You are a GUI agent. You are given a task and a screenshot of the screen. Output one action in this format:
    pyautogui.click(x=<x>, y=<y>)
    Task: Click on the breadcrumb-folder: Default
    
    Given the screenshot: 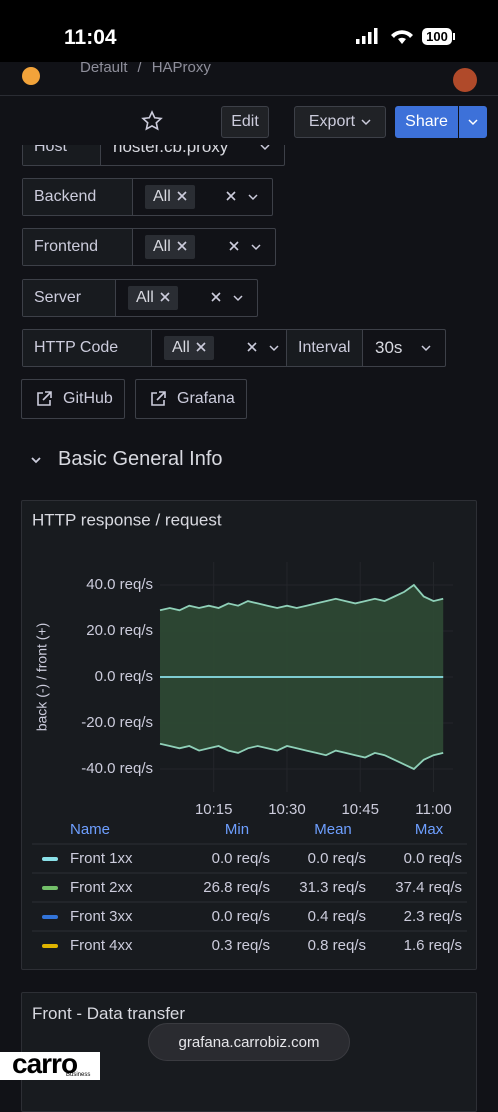 What is the action you would take?
    pyautogui.click(x=104, y=67)
    